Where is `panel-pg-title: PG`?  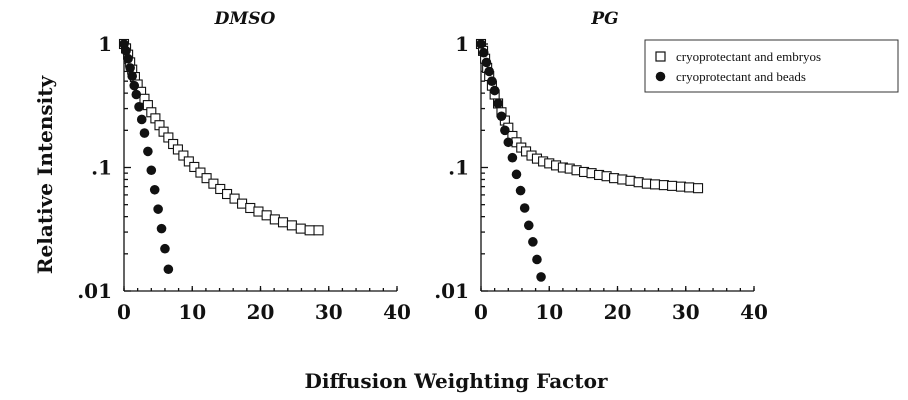 panel-pg-title: PG is located at coordinates (604, 19).